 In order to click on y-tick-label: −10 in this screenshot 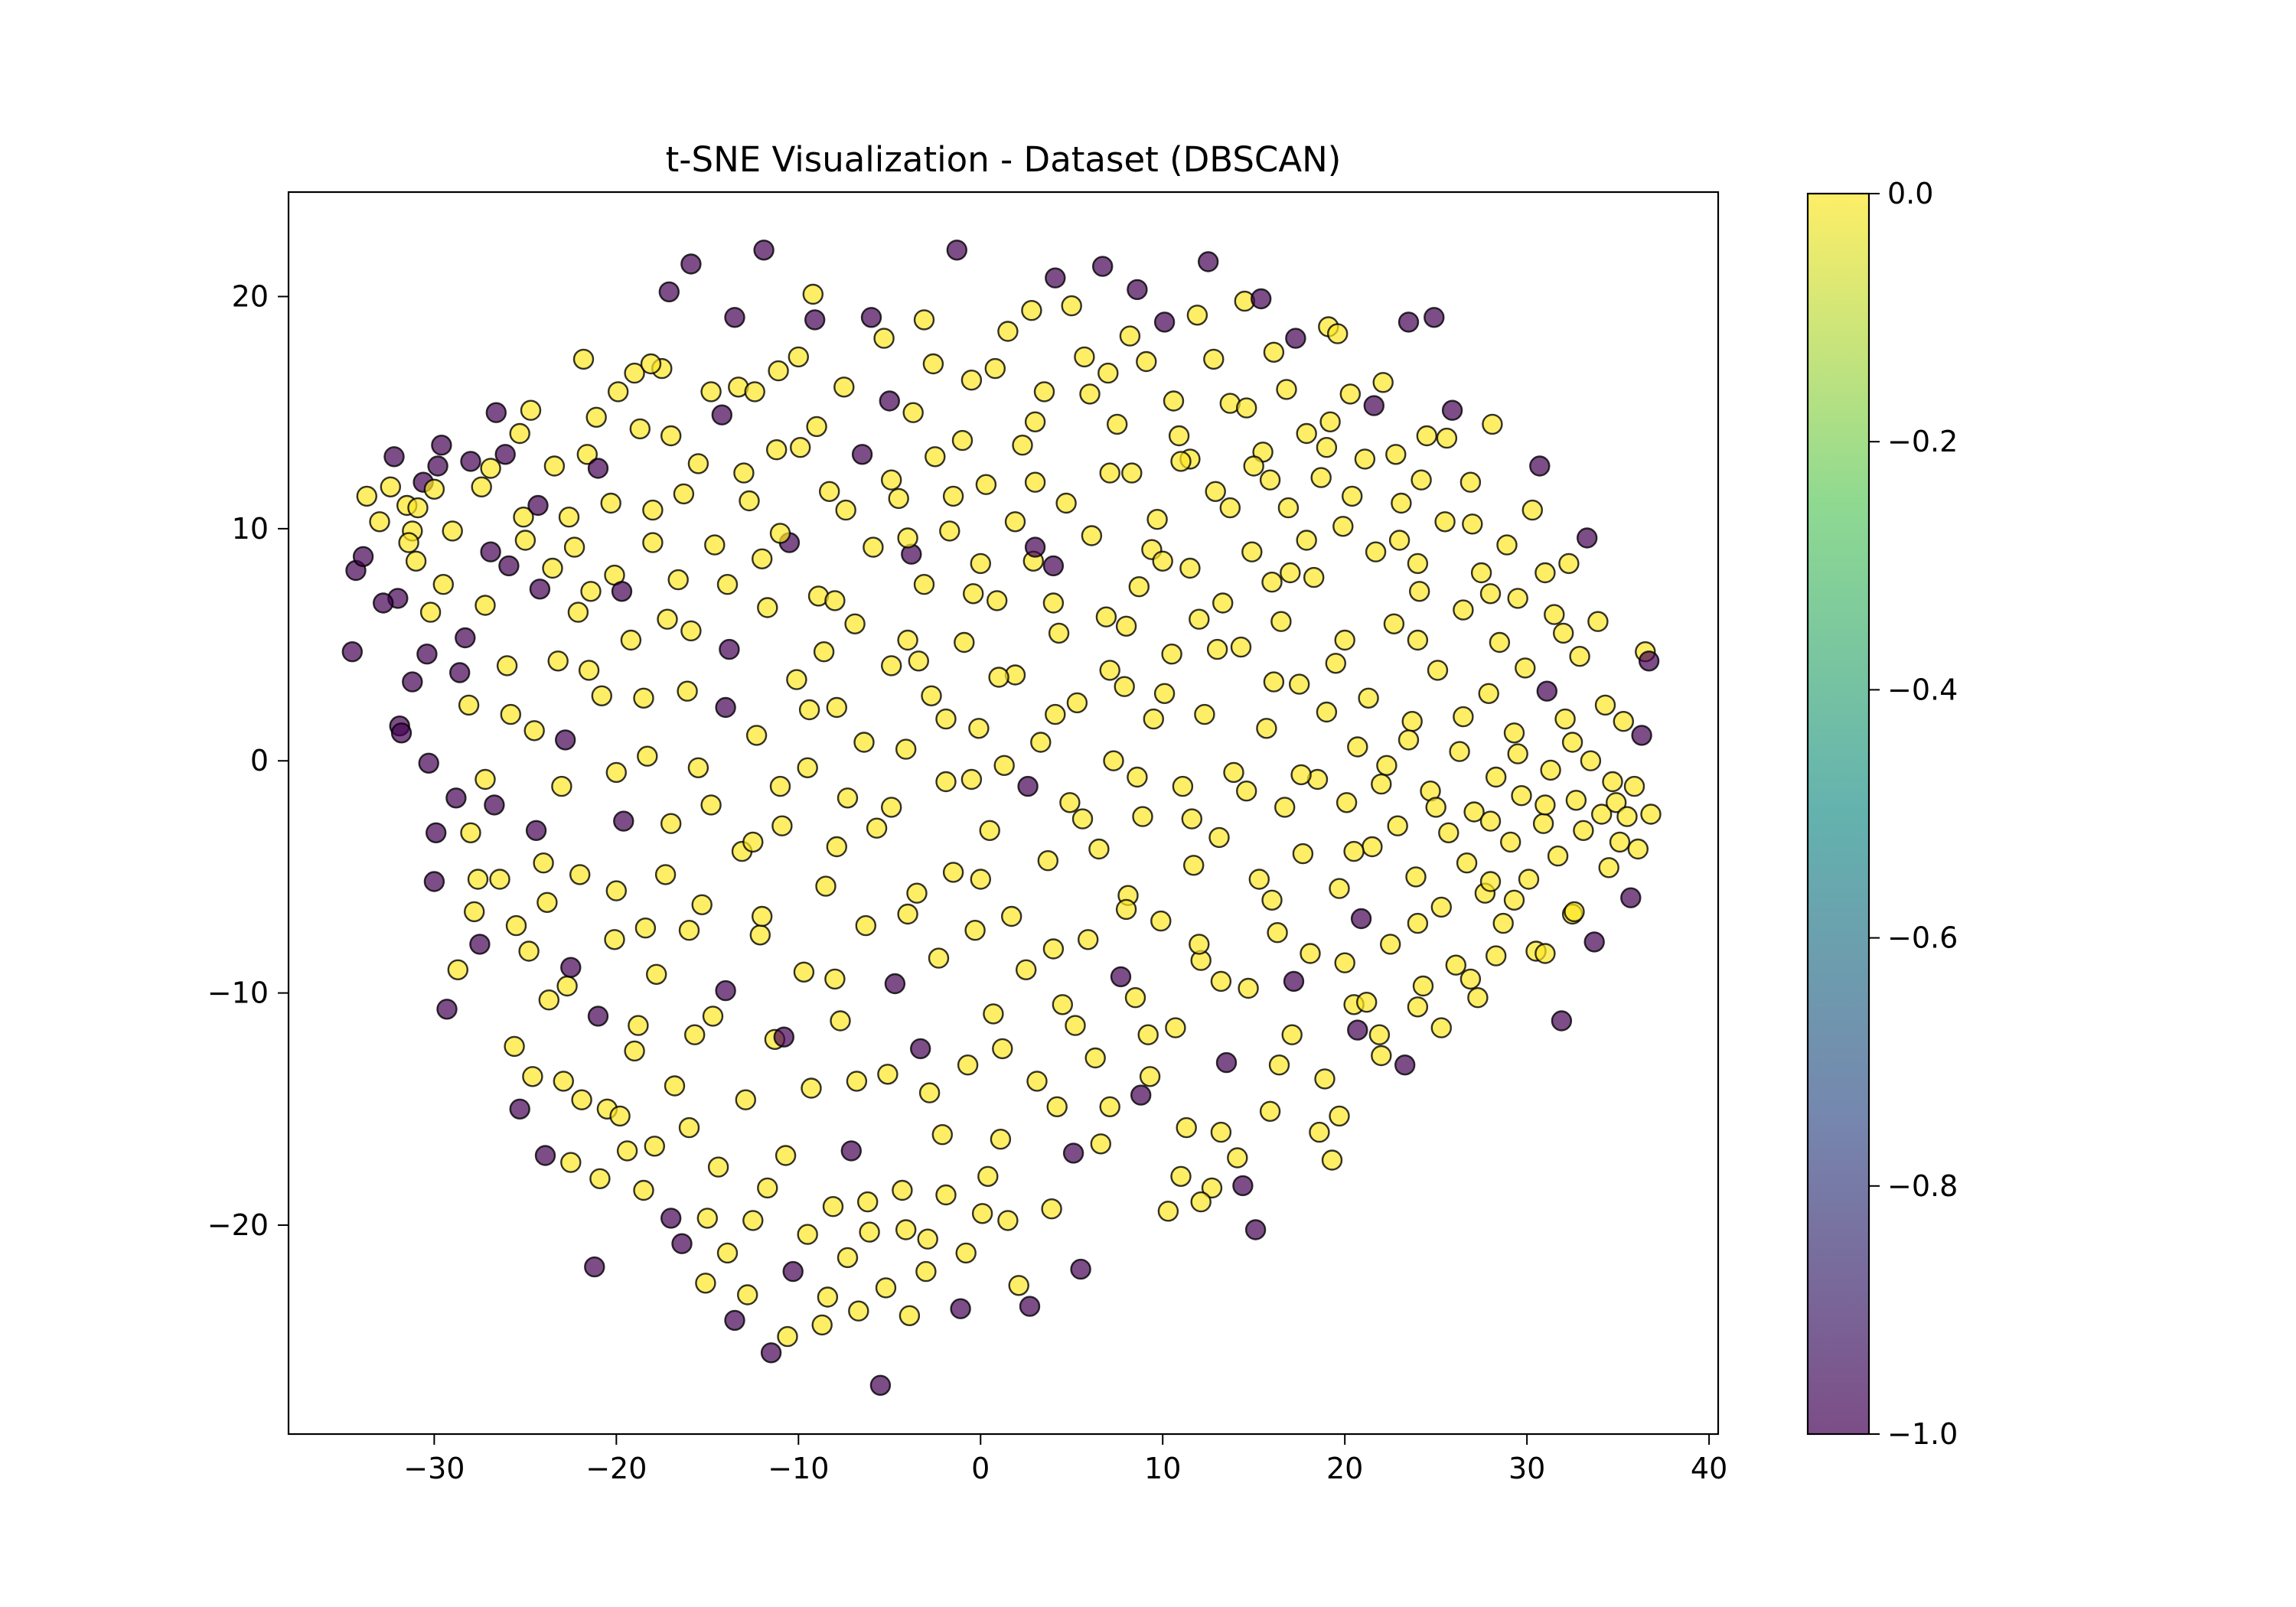, I will do `click(238, 993)`.